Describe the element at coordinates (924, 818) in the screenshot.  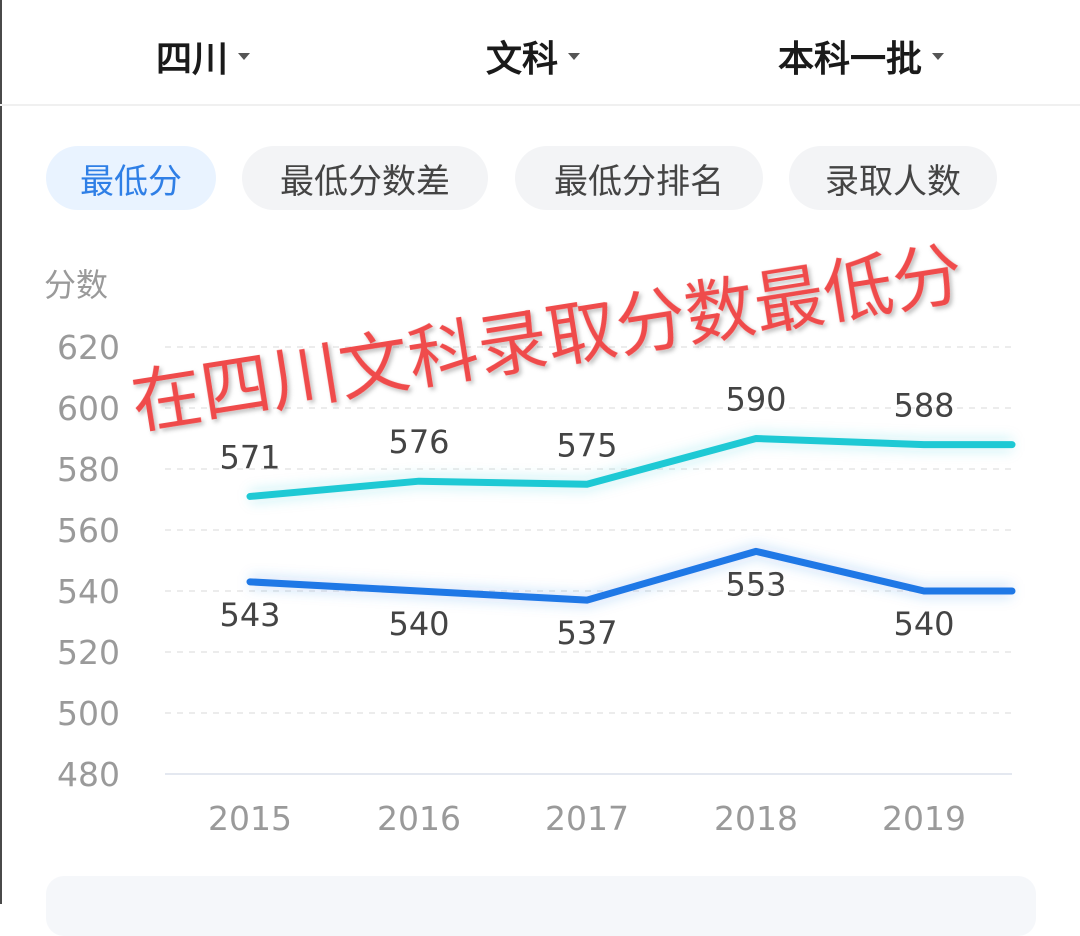
I see `x-tick-label: 2019` at that location.